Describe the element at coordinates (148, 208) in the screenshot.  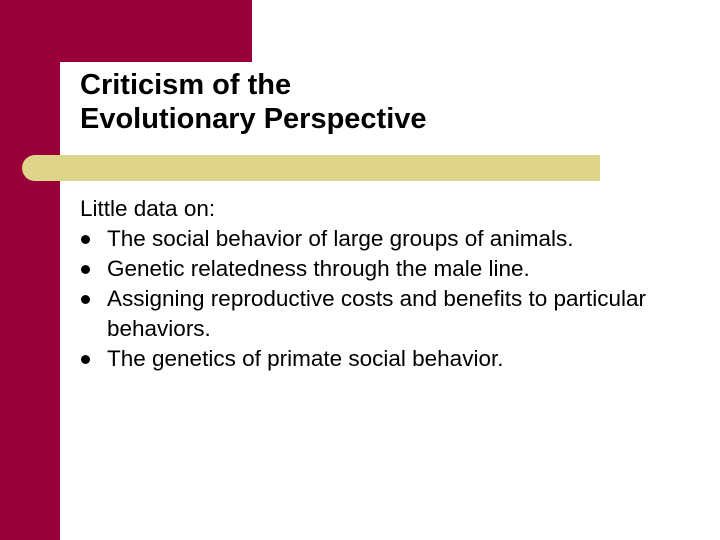
I see `intro-text: Little data on:` at that location.